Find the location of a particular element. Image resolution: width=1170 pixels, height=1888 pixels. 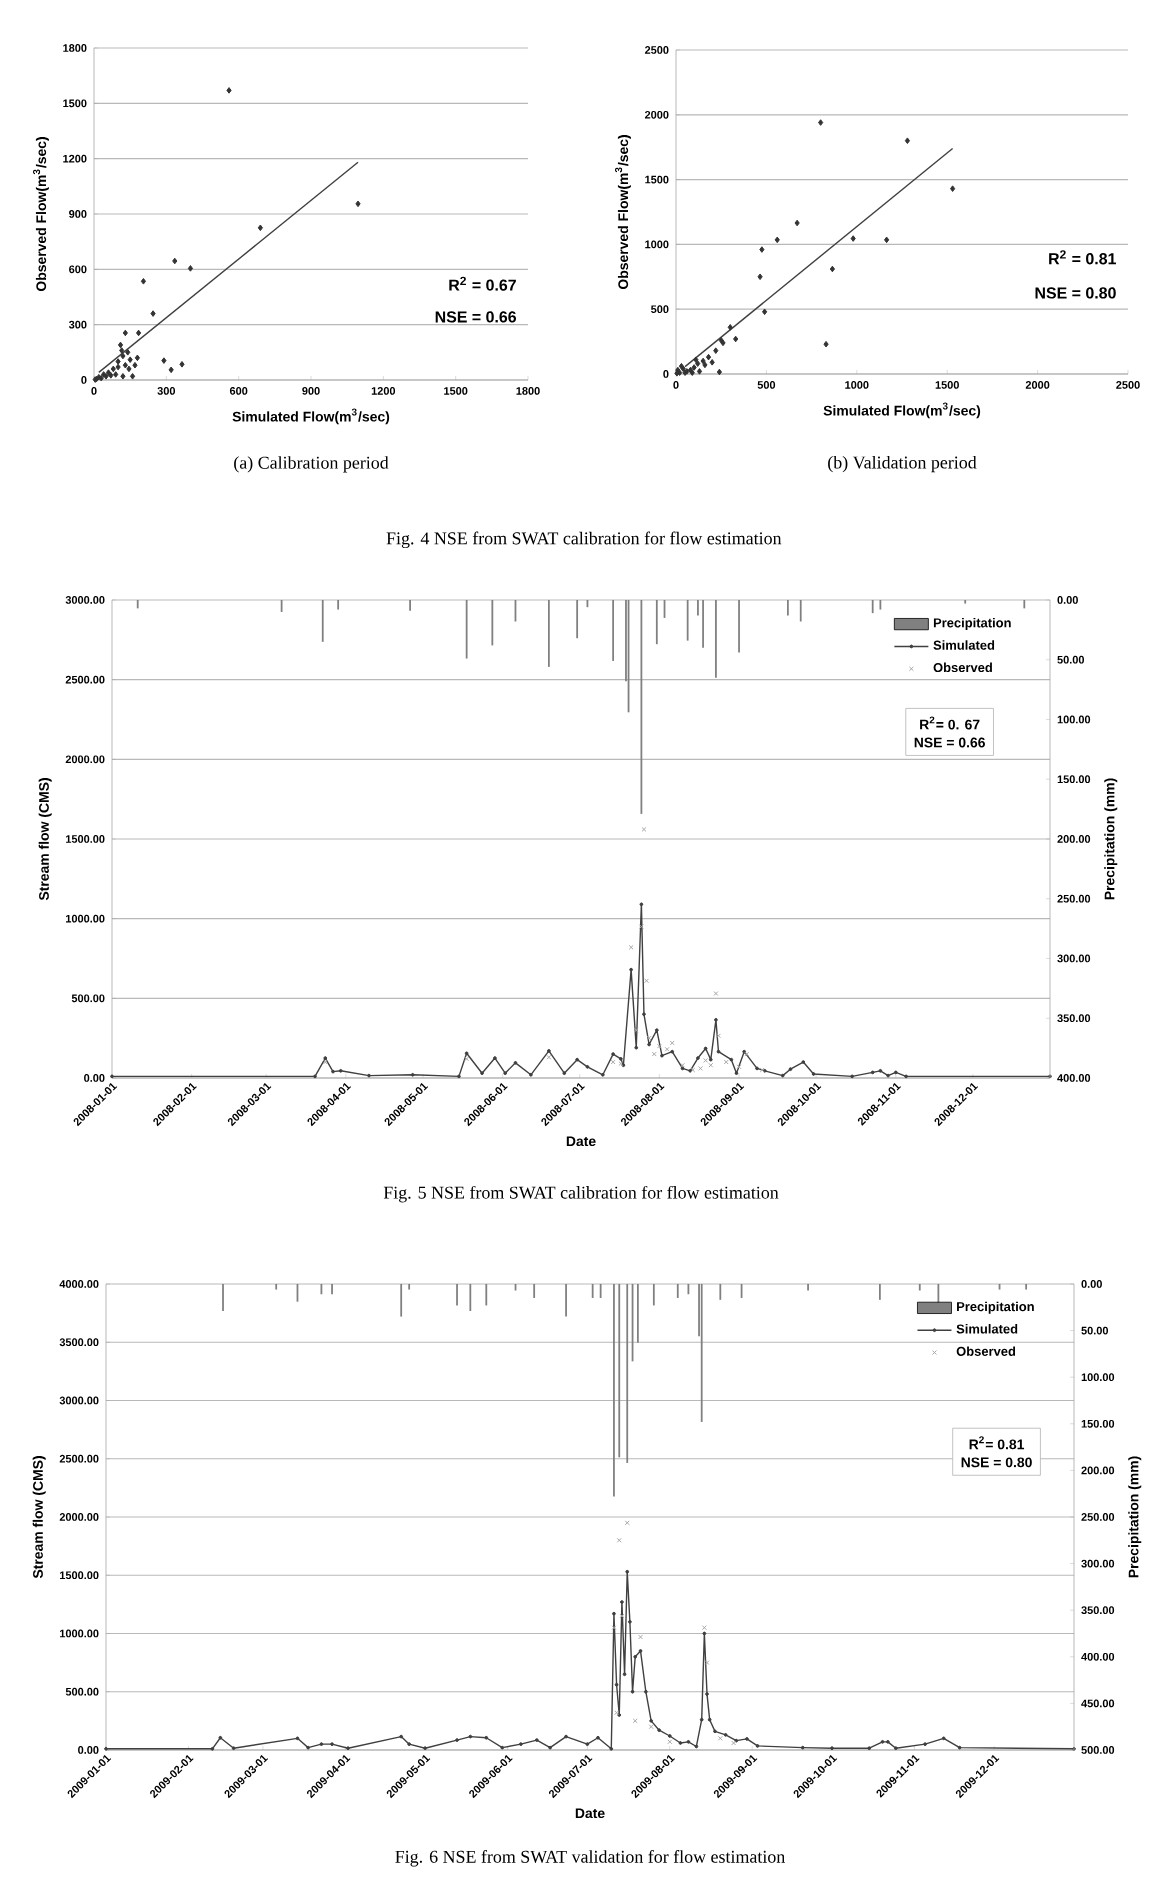

text: (a) Calibration period is located at coordinates (311, 464).